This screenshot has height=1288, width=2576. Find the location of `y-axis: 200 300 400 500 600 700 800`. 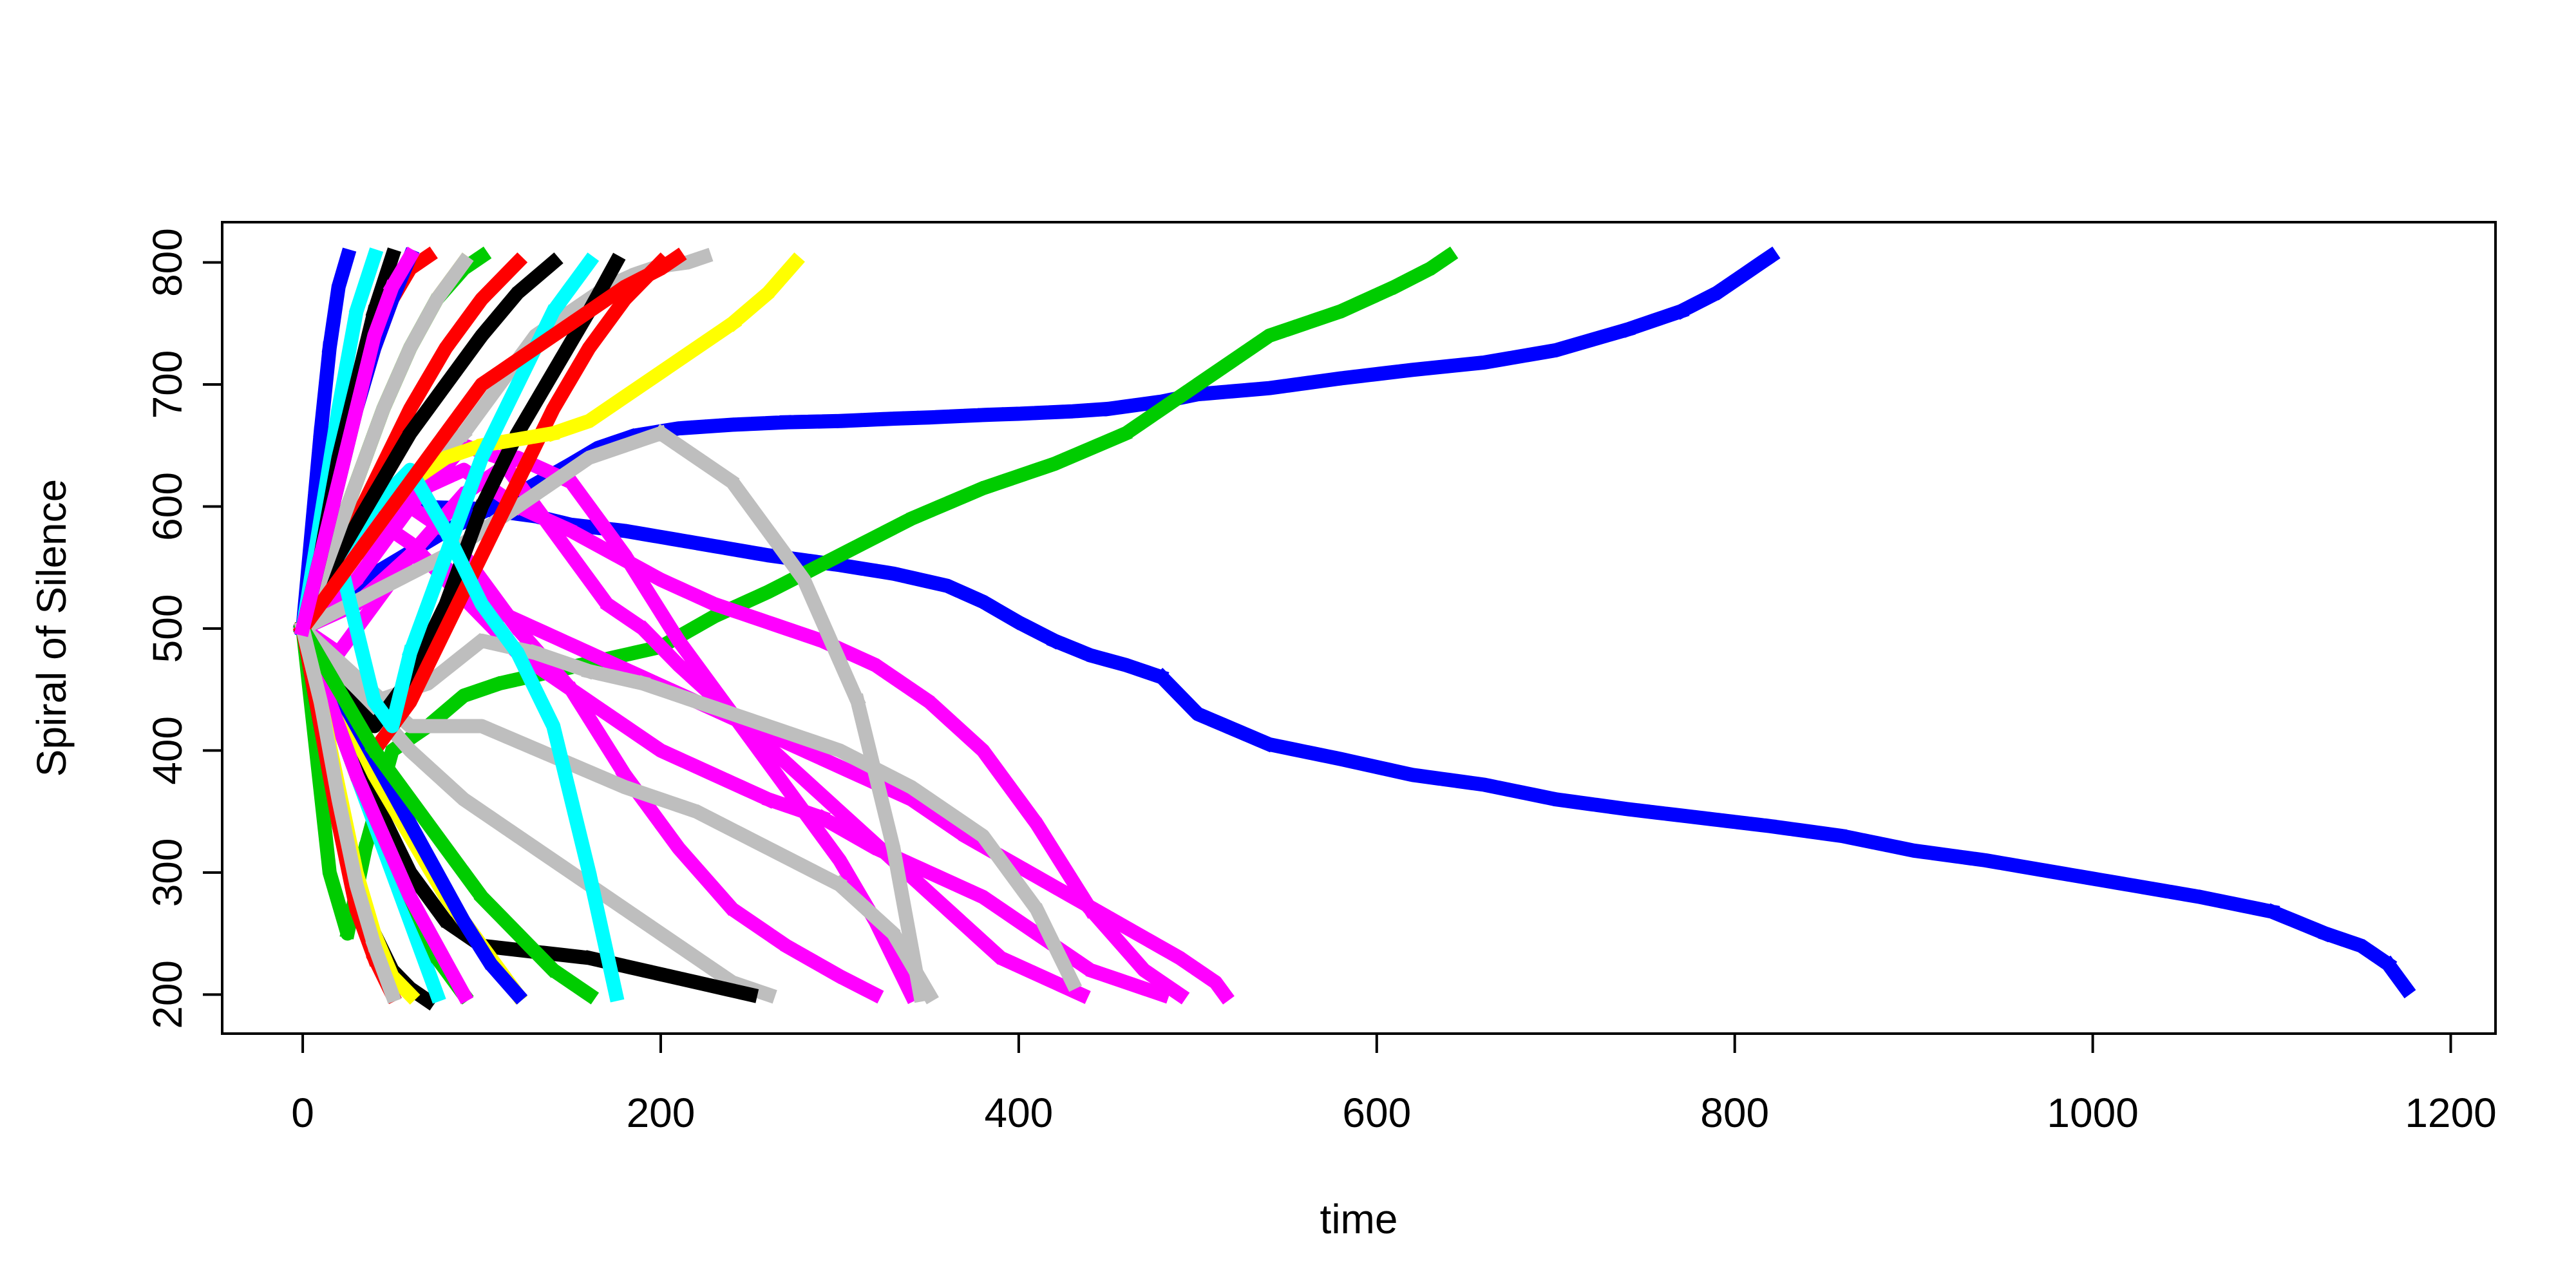

y-axis: 200 300 400 500 600 700 800 is located at coordinates (183, 628).